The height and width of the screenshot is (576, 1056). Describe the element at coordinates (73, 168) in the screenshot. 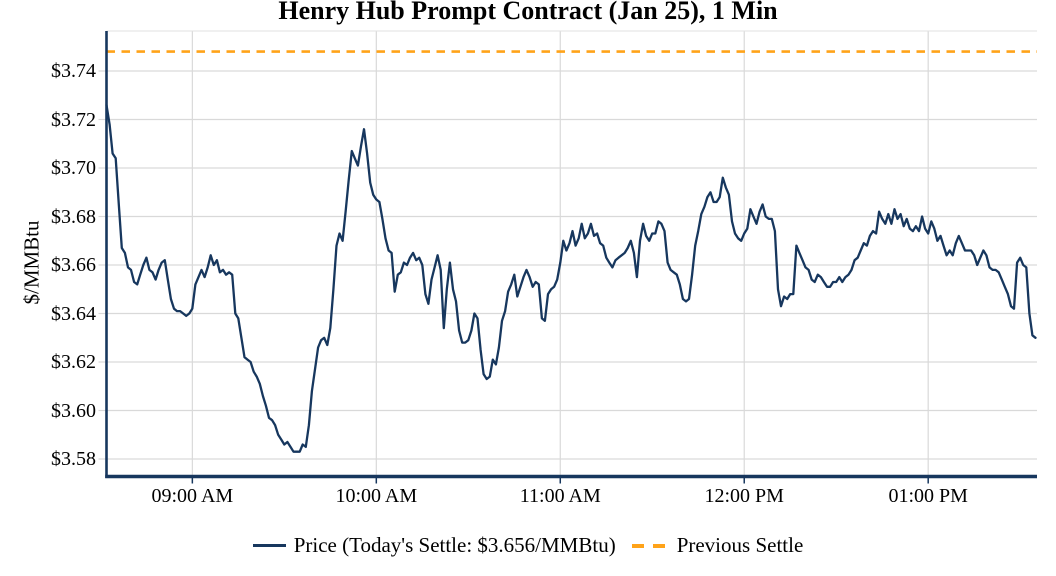

I see `y-tick-label: $3.70` at that location.